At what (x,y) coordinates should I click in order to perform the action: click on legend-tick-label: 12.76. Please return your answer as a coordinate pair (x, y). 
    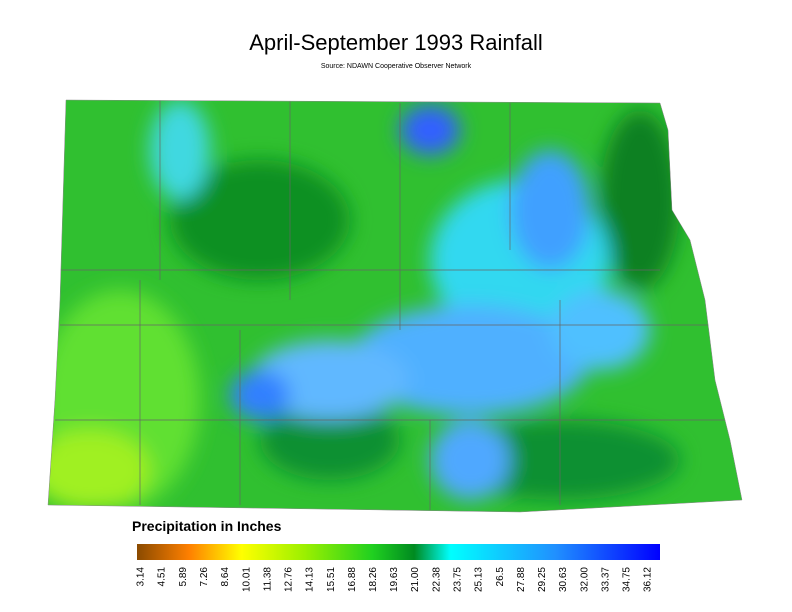
    Looking at the image, I should click on (289, 579).